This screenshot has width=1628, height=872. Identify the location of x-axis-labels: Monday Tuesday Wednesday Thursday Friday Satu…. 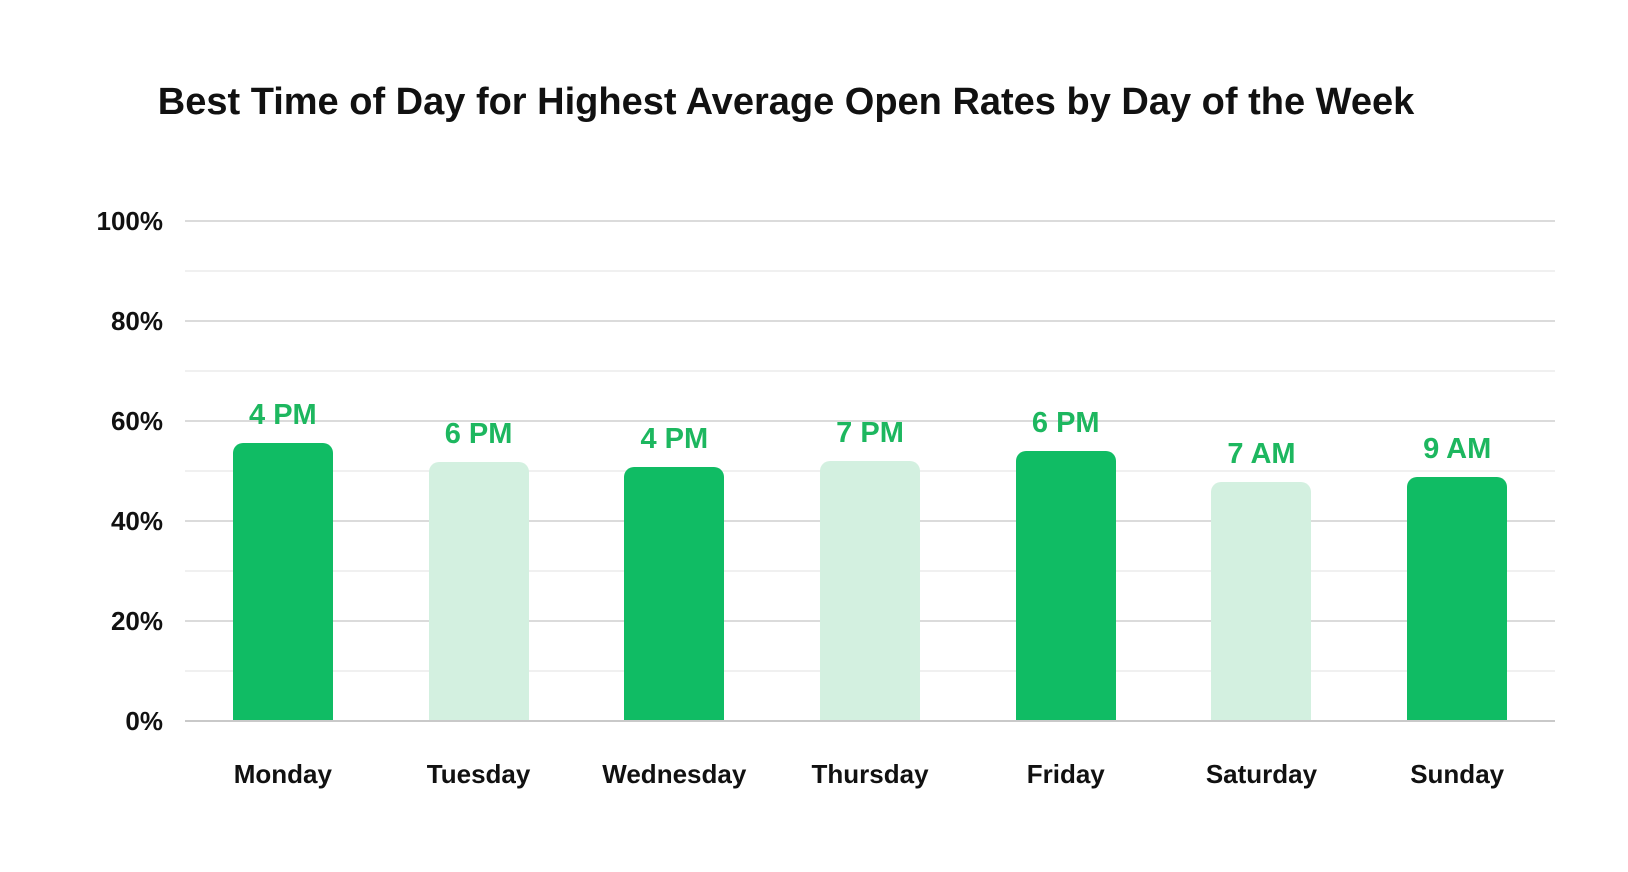
(870, 774).